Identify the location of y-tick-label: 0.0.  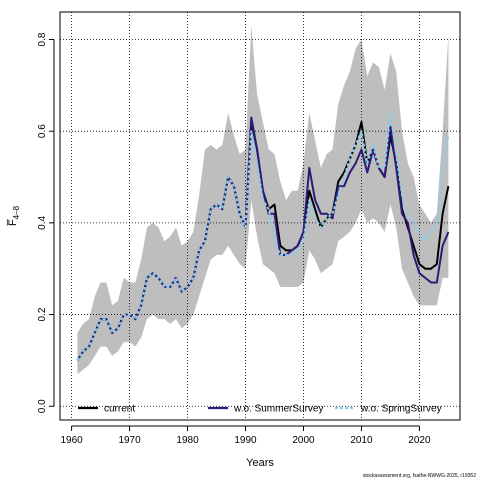
(42, 406).